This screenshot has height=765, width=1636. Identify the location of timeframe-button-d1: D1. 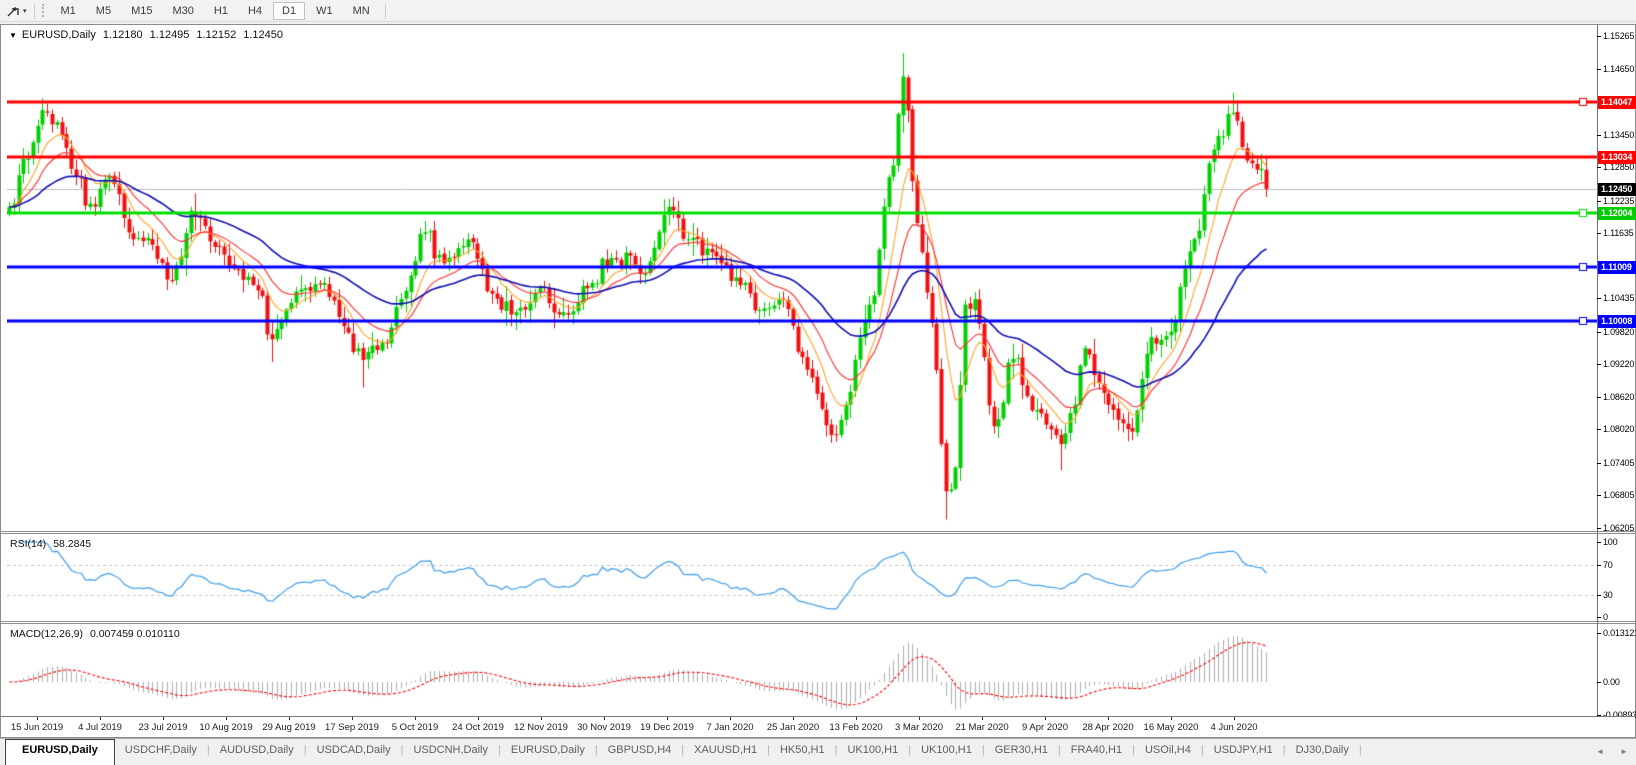
(289, 10).